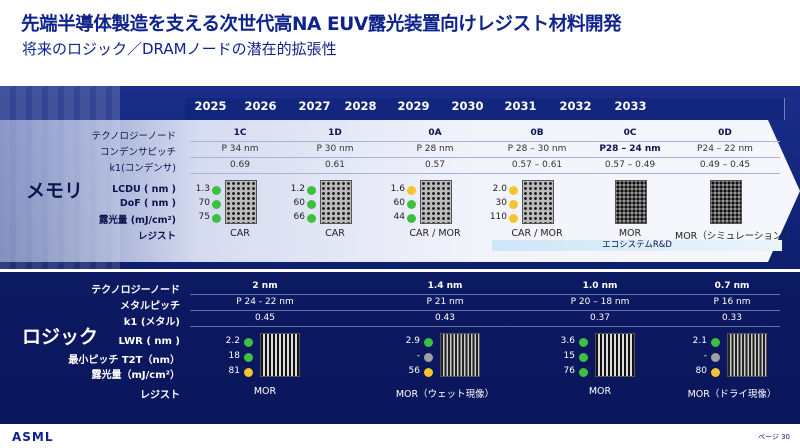  What do you see at coordinates (569, 356) in the screenshot?
I see `logic-metric-value: 15` at bounding box center [569, 356].